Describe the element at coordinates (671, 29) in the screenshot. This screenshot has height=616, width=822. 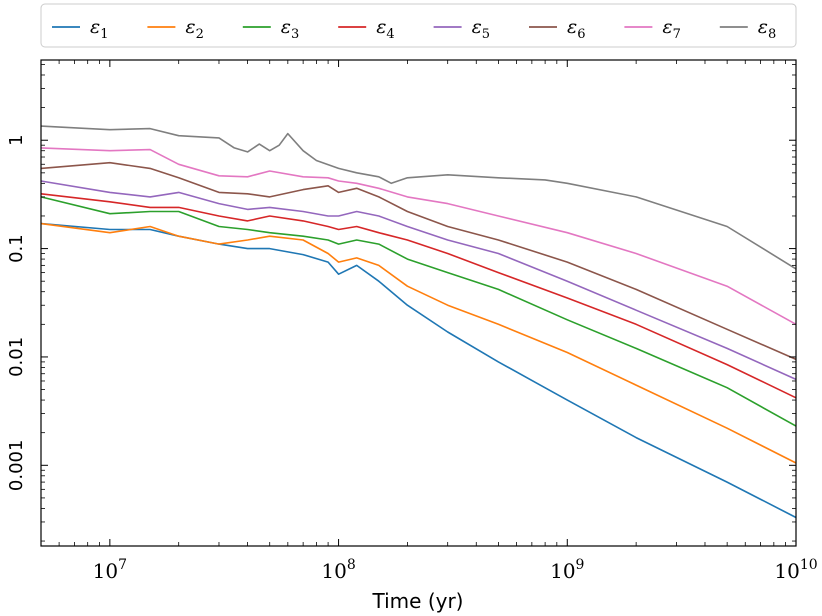
I see `legend-label-7: ε7` at that location.